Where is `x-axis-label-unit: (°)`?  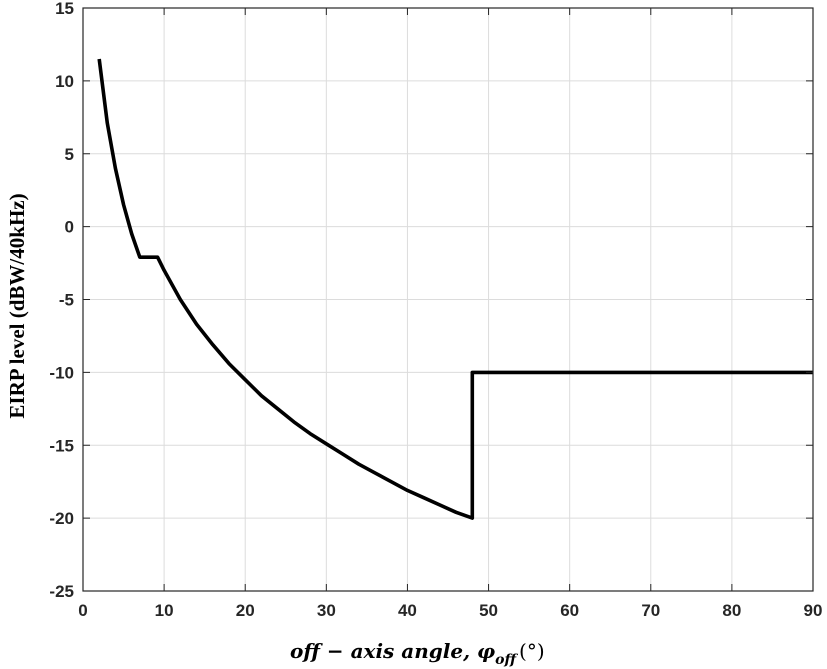
x-axis-label-unit: (°) is located at coordinates (532, 651).